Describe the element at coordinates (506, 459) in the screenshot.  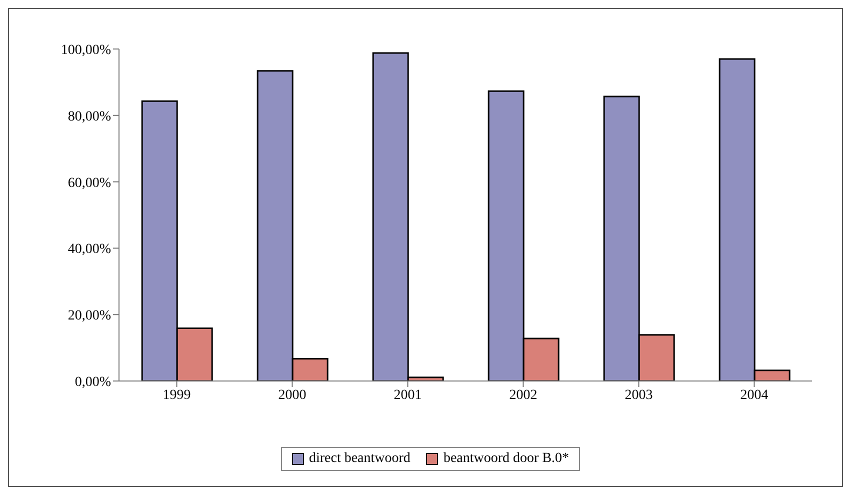
I see `legend-label: beantwoord door B.0*` at that location.